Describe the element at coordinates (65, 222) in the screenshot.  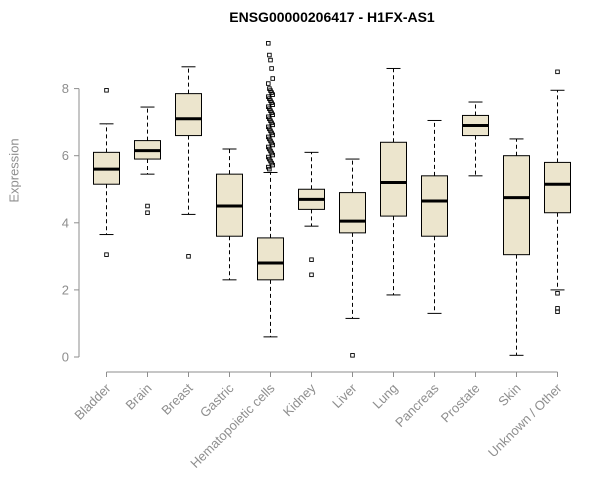
I see `svg-text: 4` at that location.